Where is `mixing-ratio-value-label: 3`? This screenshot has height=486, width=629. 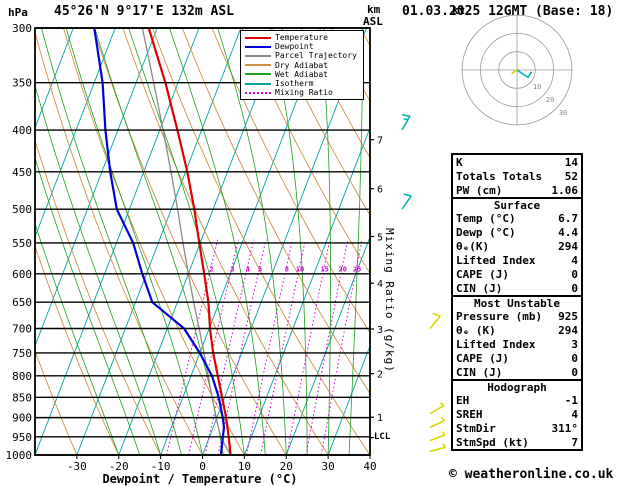
mixing-ratio-value-label: 3 is located at coordinates (232, 270).